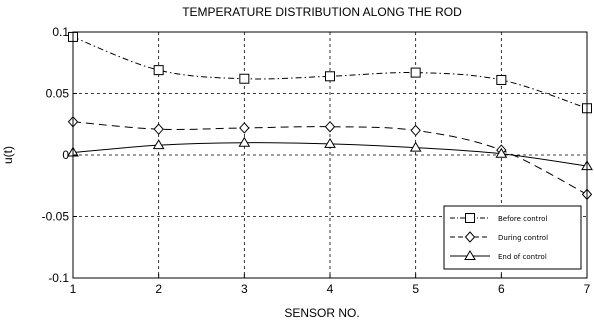 The image size is (594, 322). Describe the element at coordinates (244, 289) in the screenshot. I see `x-tick-label-2: 3` at that location.